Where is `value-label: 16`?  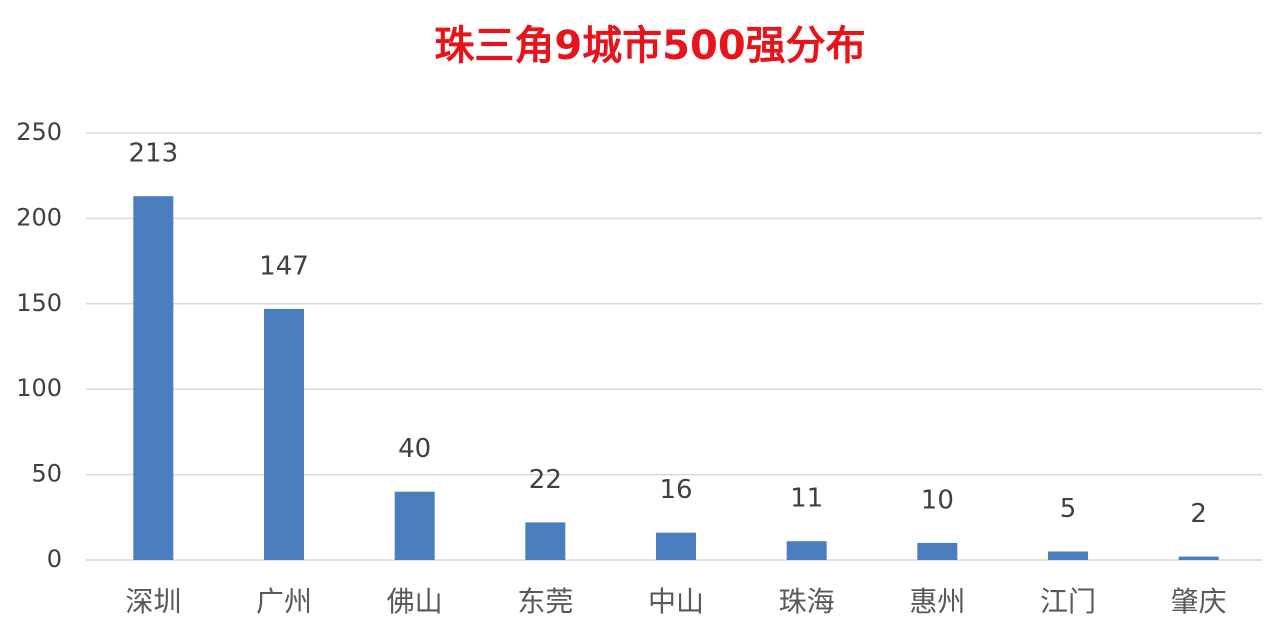
value-label: 16 is located at coordinates (675, 490).